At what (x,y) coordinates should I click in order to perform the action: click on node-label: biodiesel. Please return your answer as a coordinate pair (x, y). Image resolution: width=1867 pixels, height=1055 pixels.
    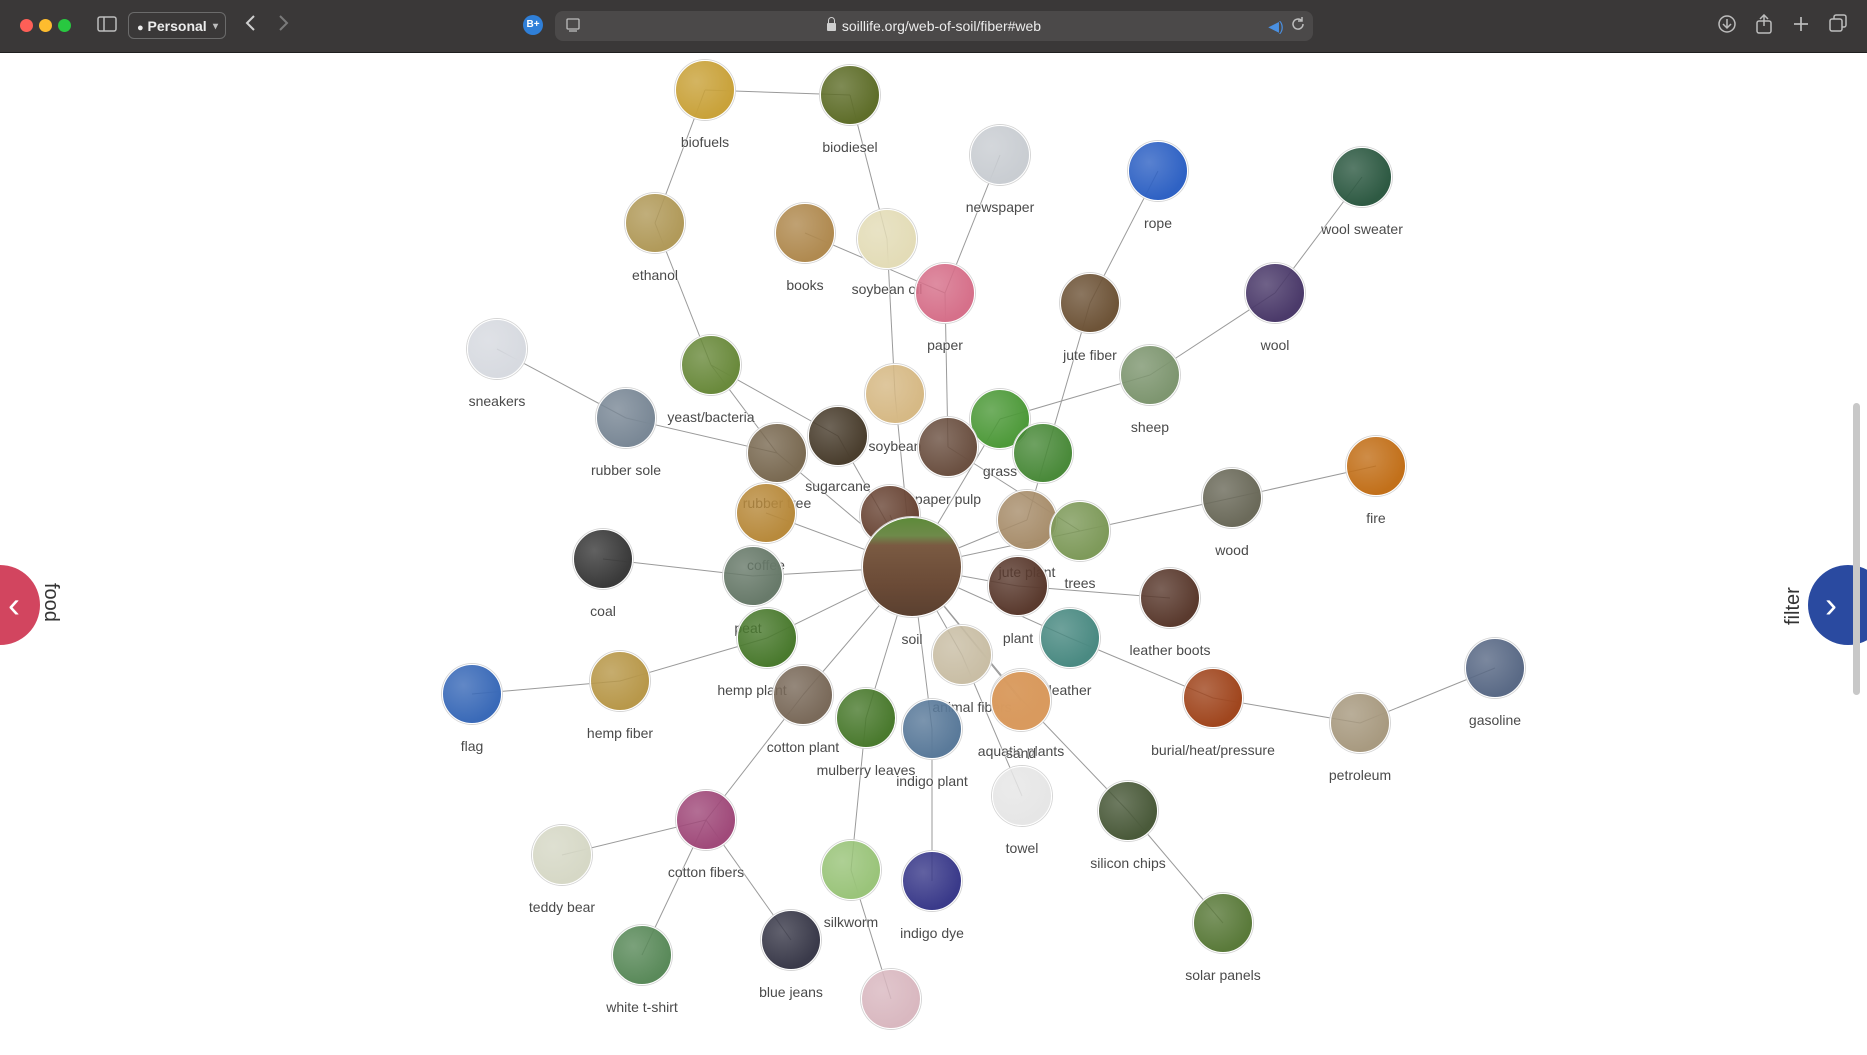
    Looking at the image, I should click on (850, 147).